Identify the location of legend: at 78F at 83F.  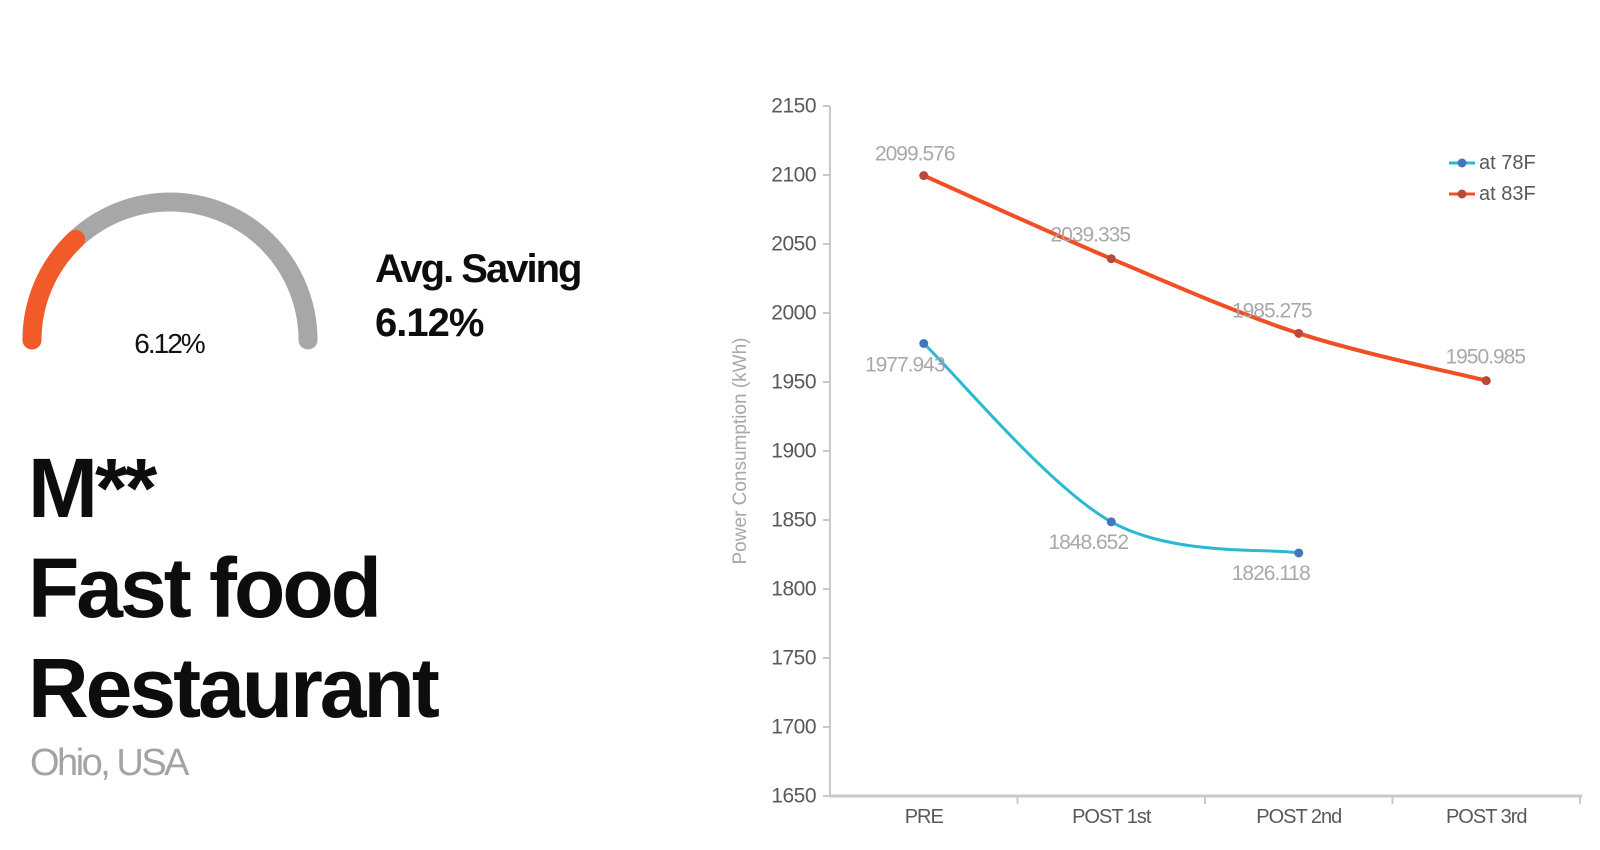
(1492, 178).